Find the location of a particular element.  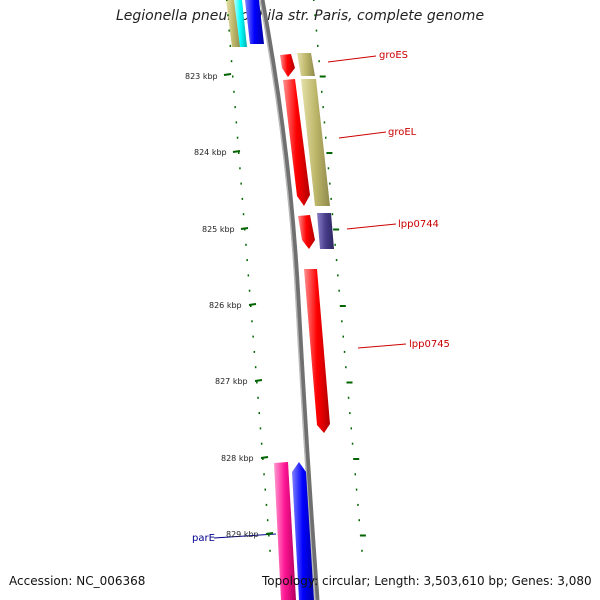

gene-label-groel: groEL is located at coordinates (402, 132).